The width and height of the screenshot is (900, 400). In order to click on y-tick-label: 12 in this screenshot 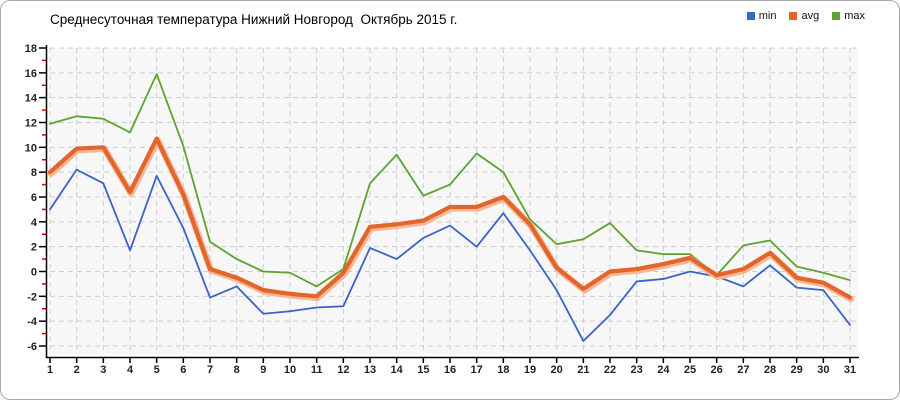, I will do `click(31, 124)`.